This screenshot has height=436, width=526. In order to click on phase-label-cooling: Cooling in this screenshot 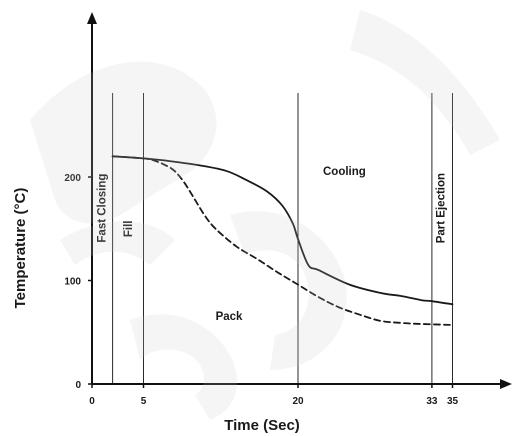, I will do `click(344, 172)`.